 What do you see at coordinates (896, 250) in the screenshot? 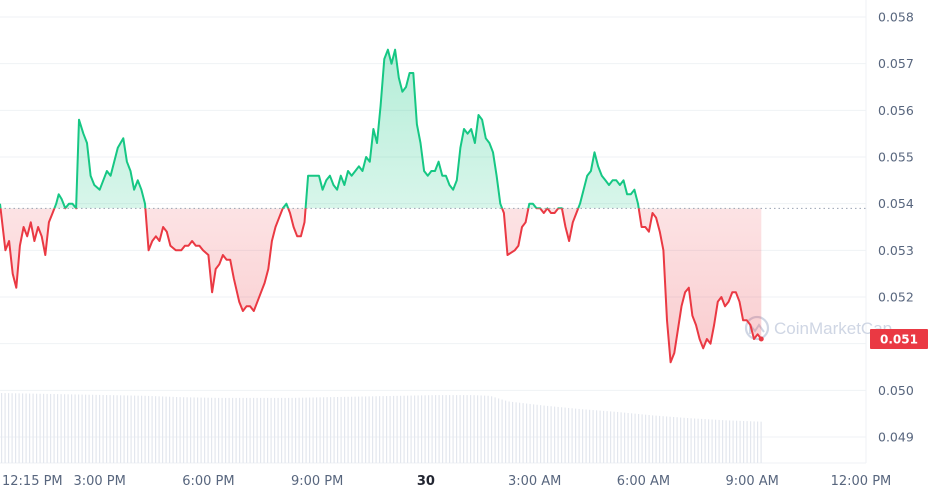
I see `y-tick-label: 0.053` at bounding box center [896, 250].